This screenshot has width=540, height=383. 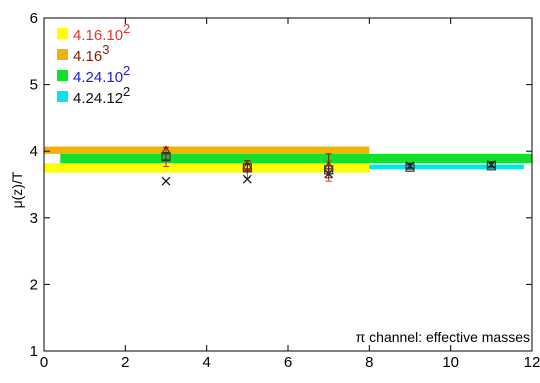 I want to click on x-tick-label: 10, so click(x=450, y=362).